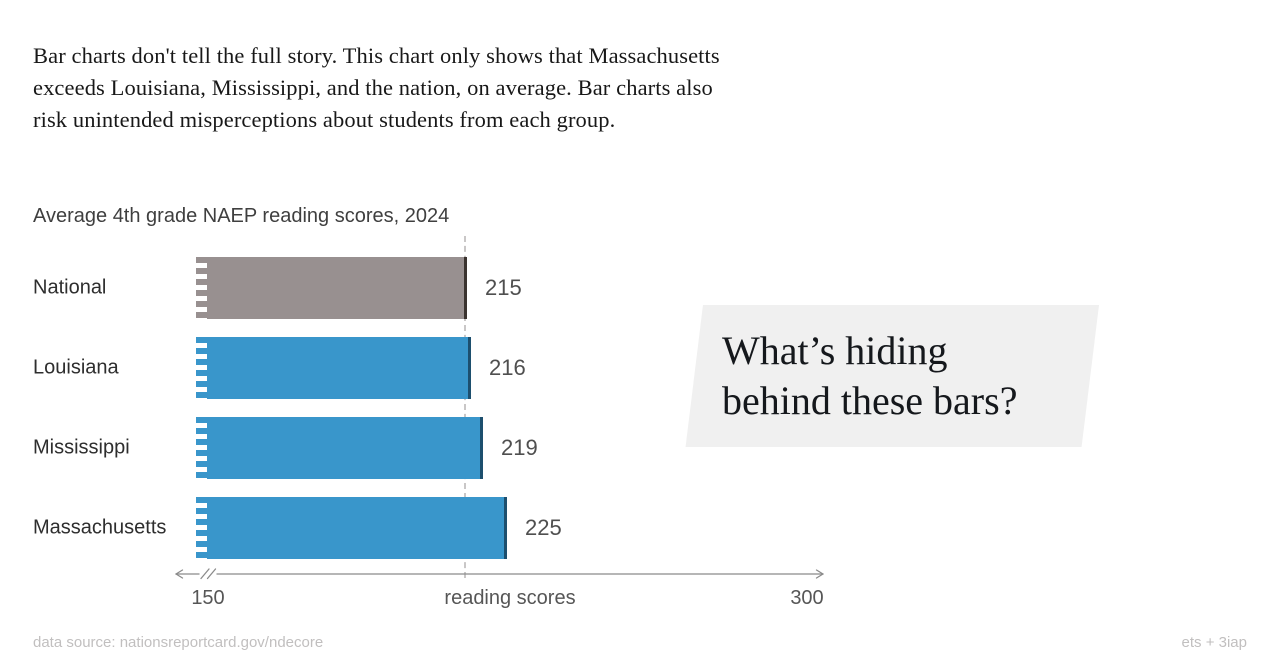 This screenshot has width=1280, height=672. Describe the element at coordinates (507, 367) in the screenshot. I see `value-label: 216` at that location.